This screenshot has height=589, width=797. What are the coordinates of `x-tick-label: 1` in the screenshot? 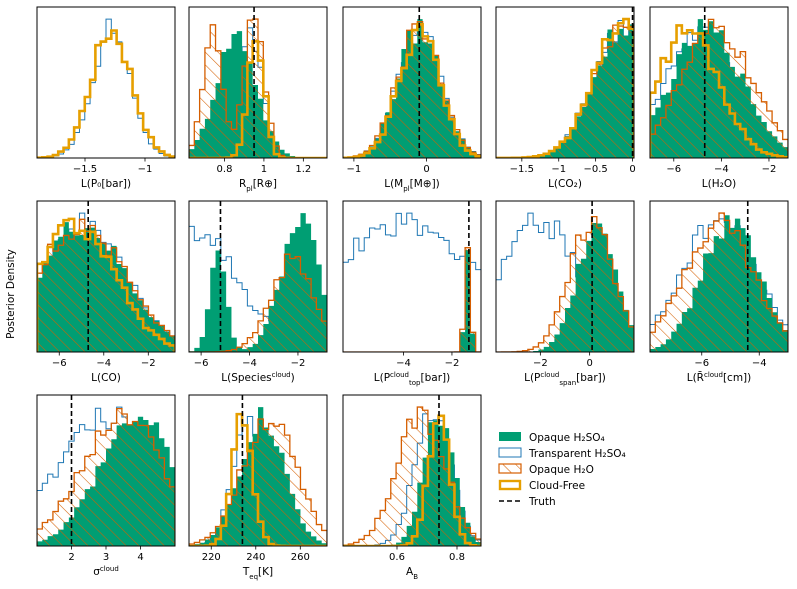 It's located at (264, 169).